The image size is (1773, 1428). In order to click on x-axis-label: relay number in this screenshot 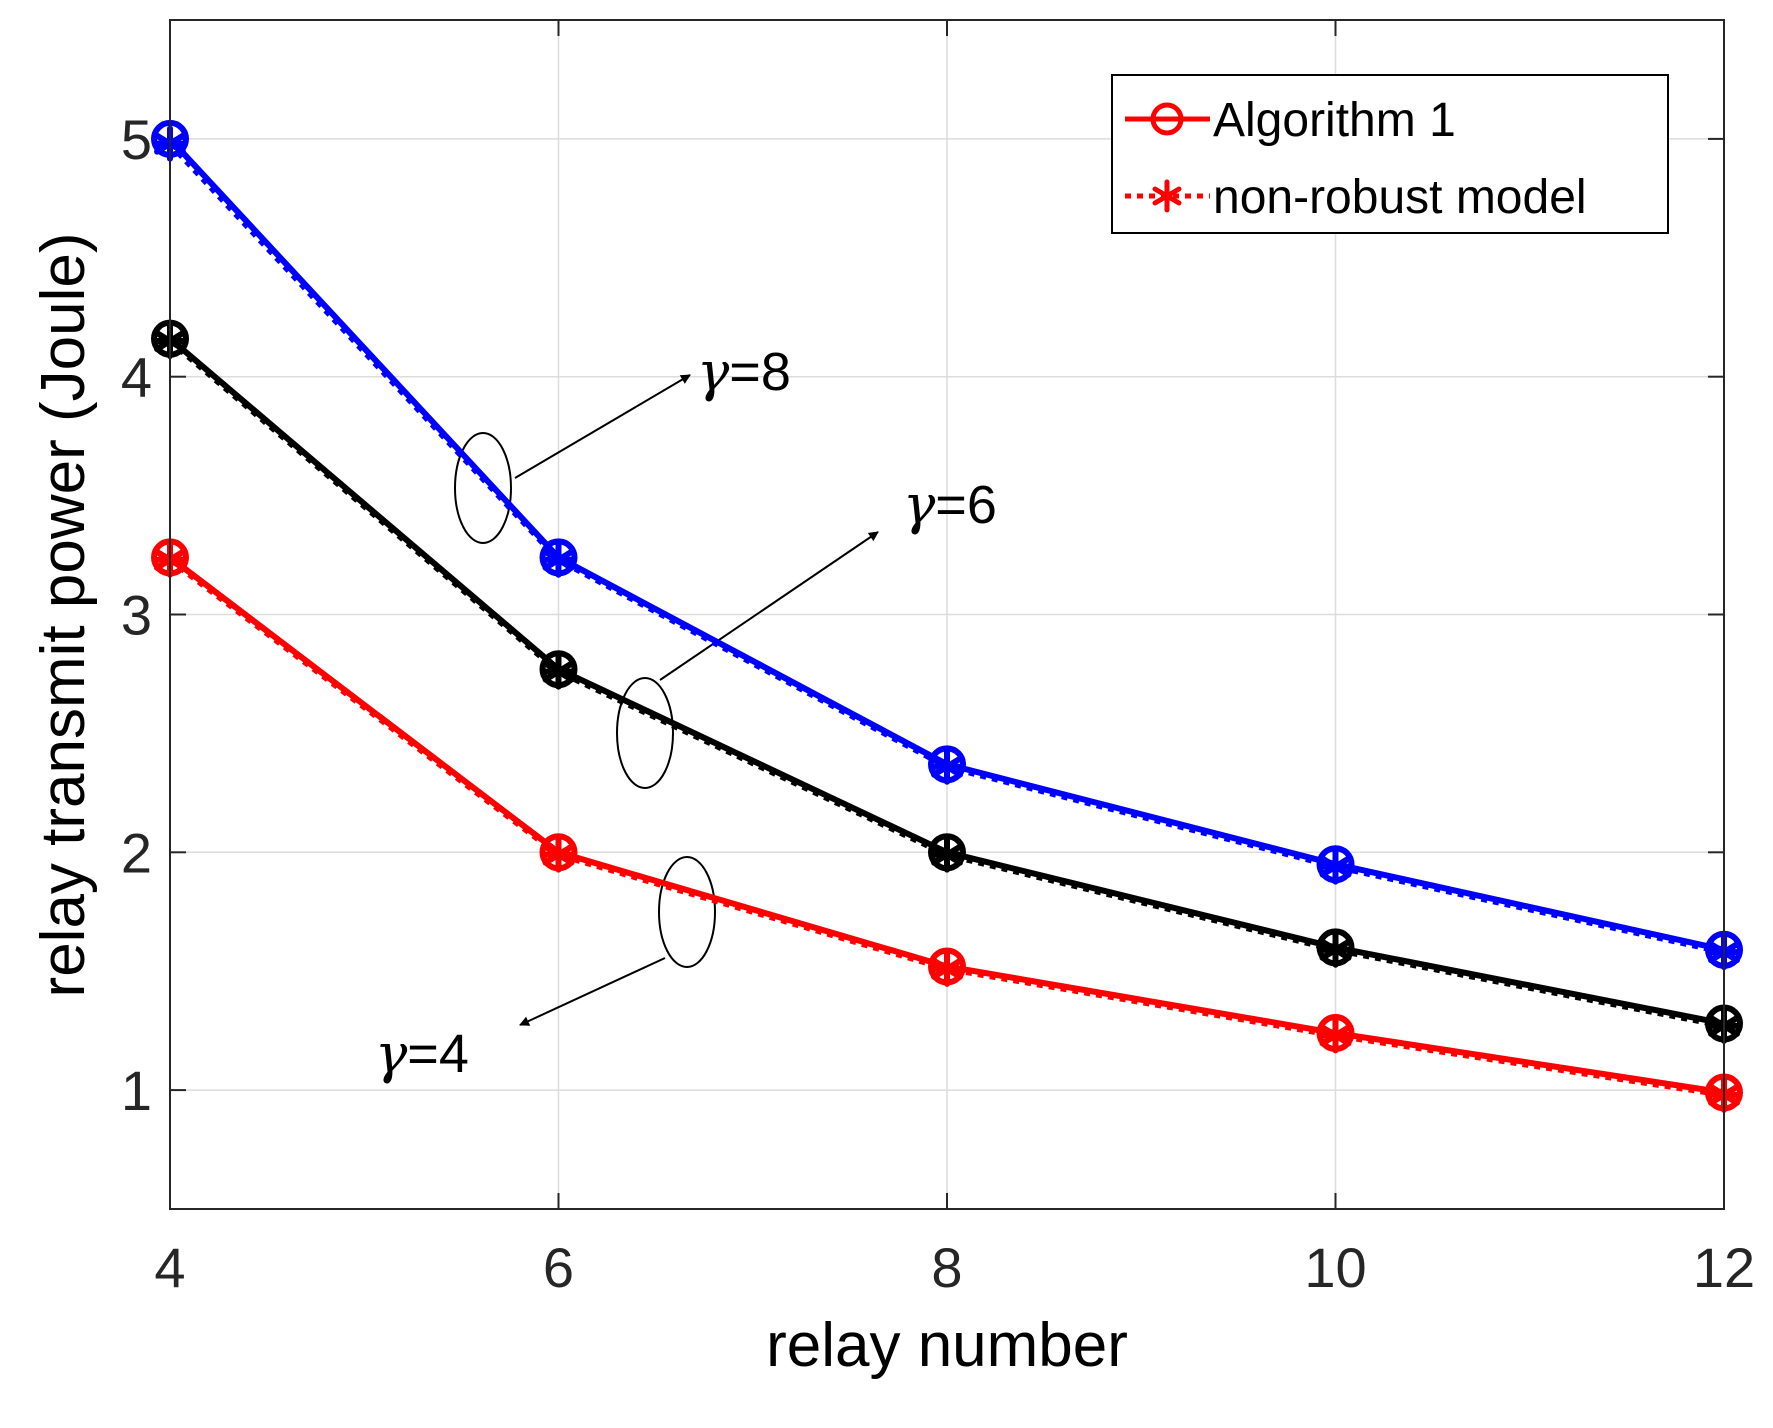, I will do `click(947, 1345)`.